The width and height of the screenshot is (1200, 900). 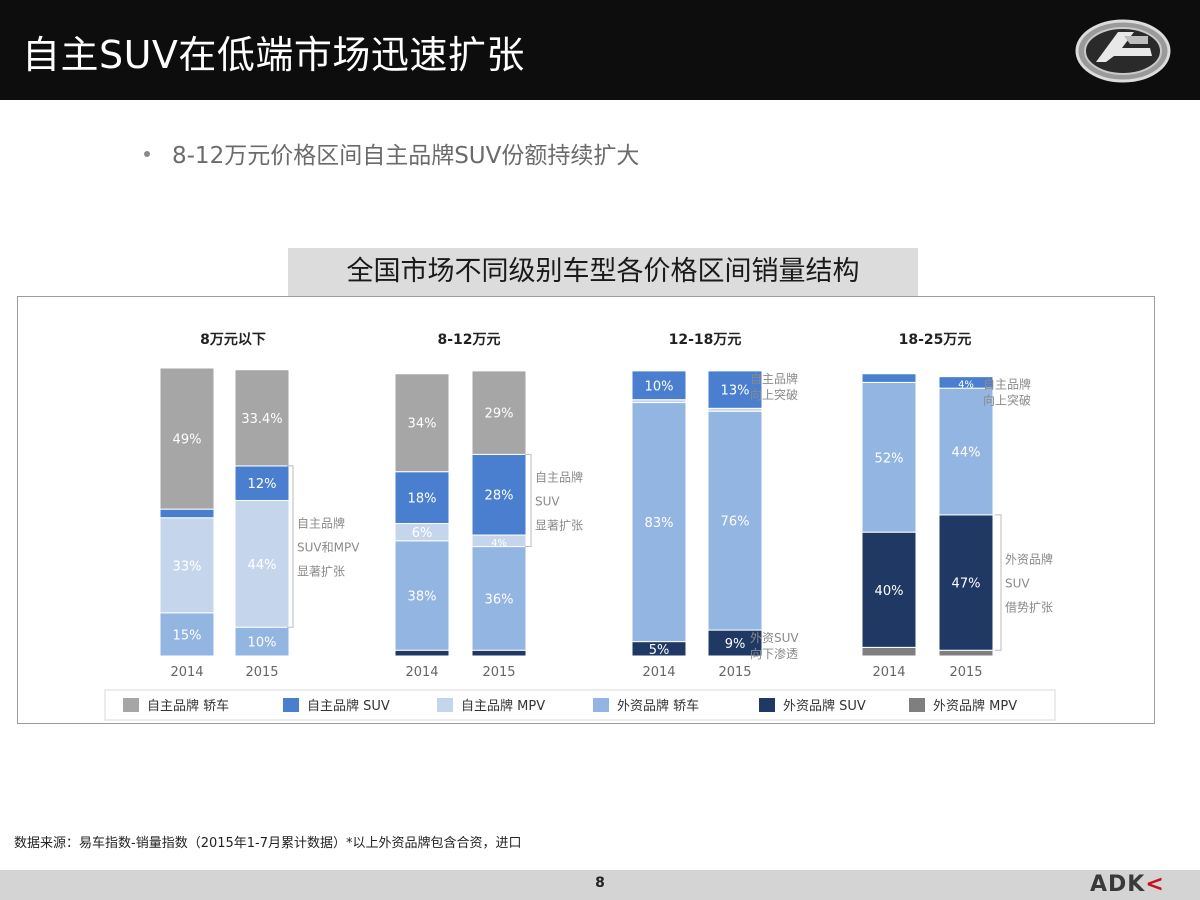 I want to click on page-title: 自主SUV在低端市场迅速扩张, so click(x=273, y=55).